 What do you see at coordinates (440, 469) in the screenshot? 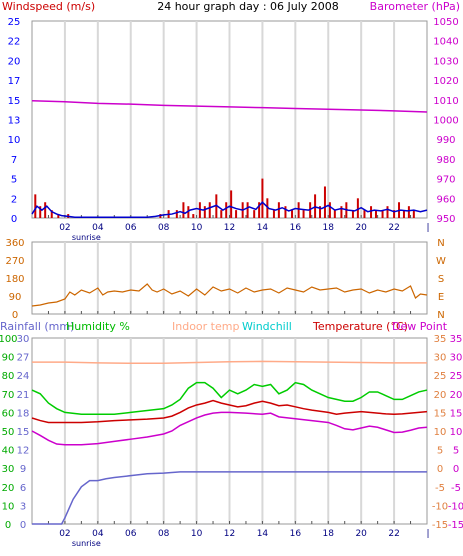
I see `temp-y-tick-left: 0` at bounding box center [440, 469].